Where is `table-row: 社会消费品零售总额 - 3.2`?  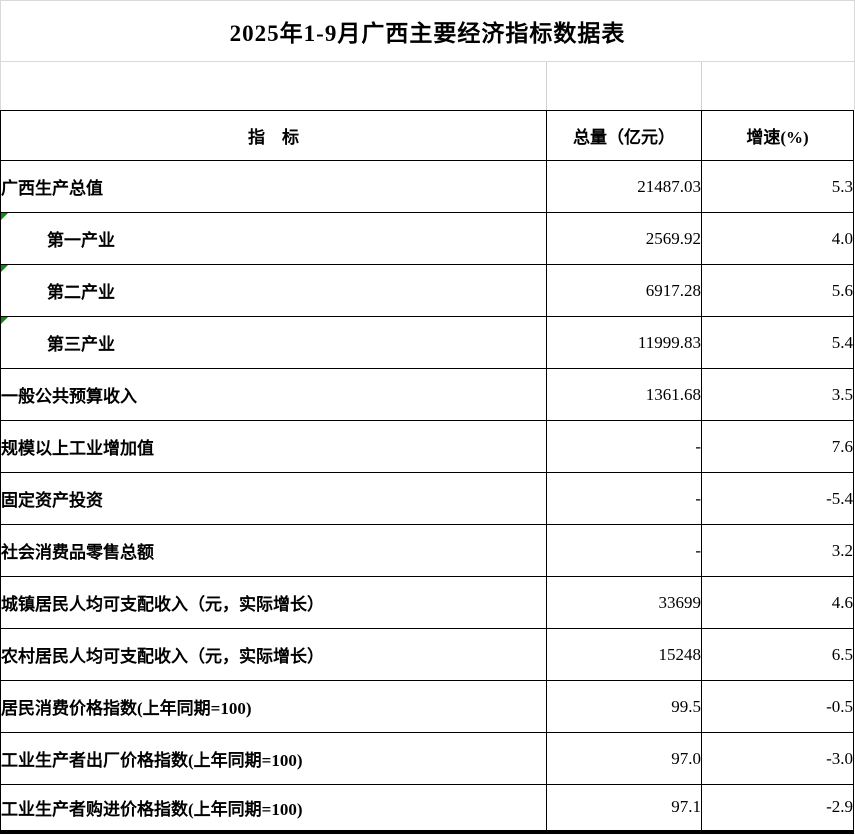
table-row: 社会消费品零售总额 - 3.2 is located at coordinates (427, 550).